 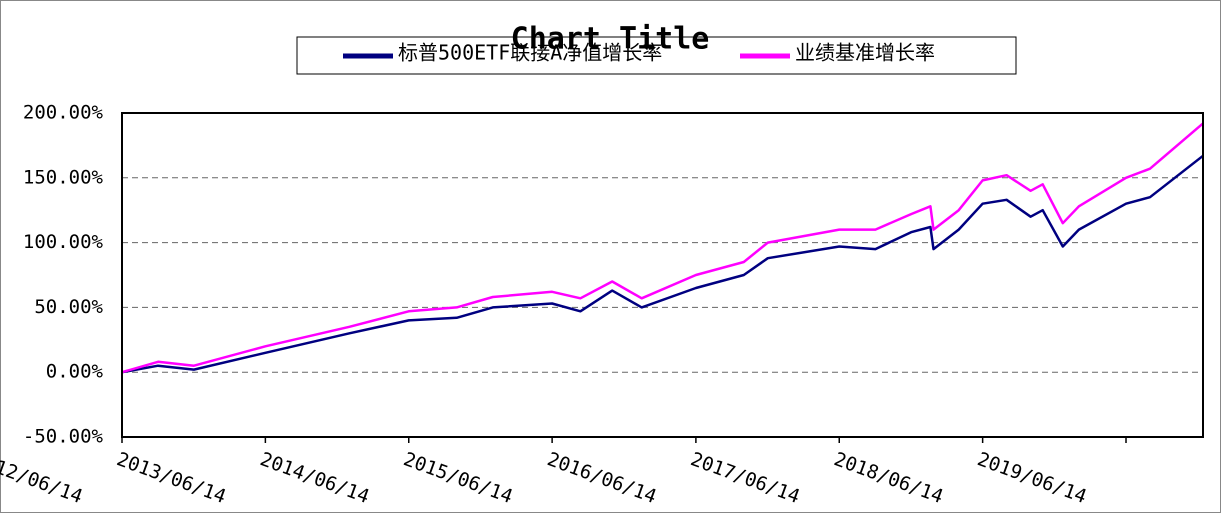 I want to click on legend-label: 业绩基准增长率, so click(x=865, y=53).